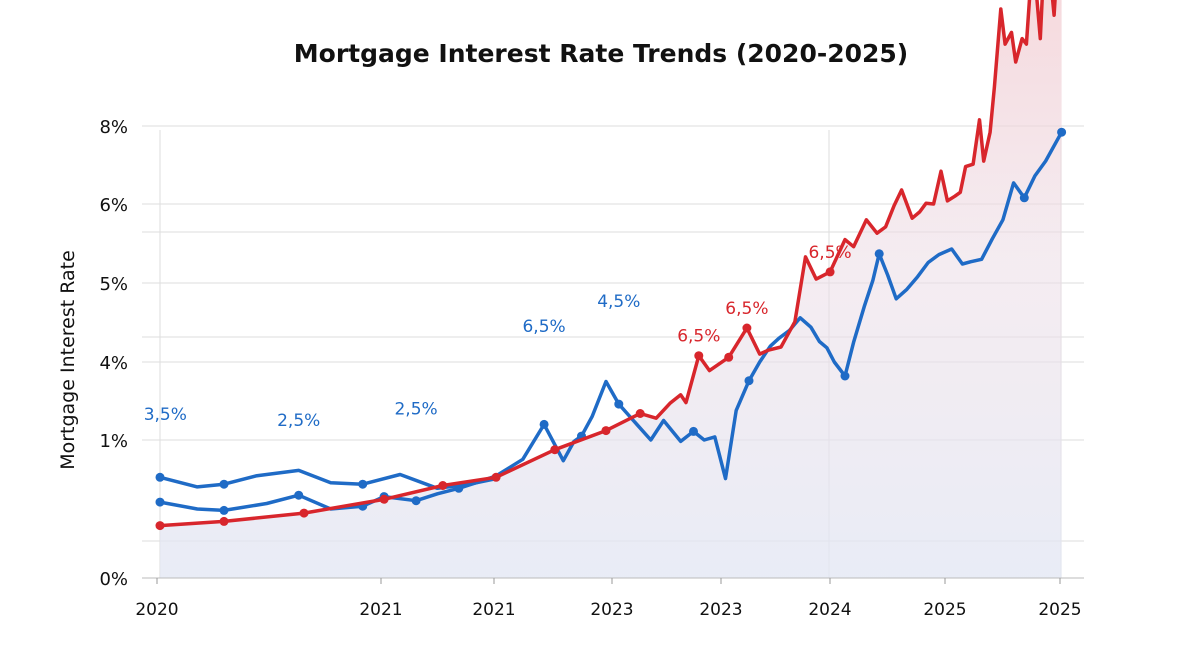 The width and height of the screenshot is (1200, 655). I want to click on y-tick-label: 8%, so click(113, 127).